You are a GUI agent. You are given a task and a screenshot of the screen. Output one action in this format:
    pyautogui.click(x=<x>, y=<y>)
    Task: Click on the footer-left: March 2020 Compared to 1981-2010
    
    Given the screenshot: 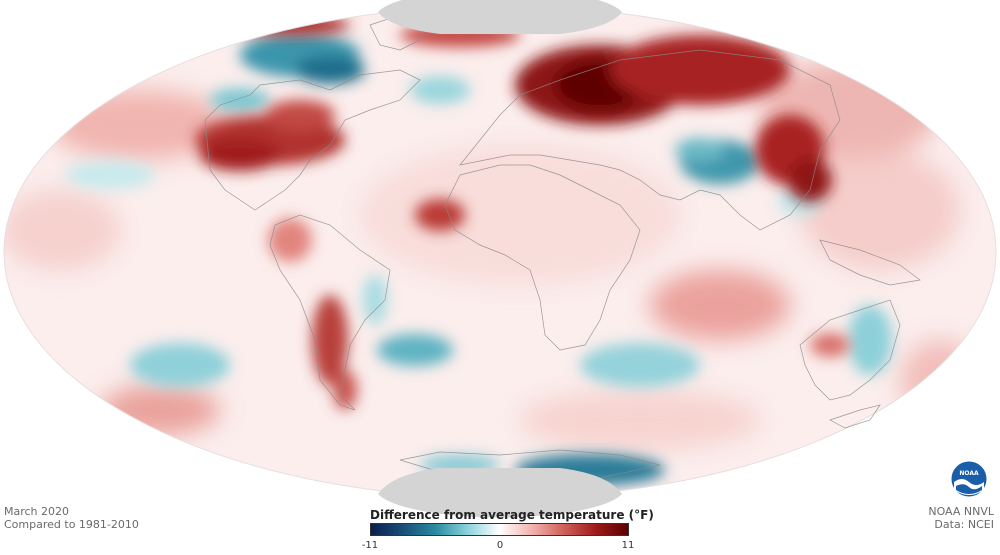 What is the action you would take?
    pyautogui.click(x=71, y=518)
    